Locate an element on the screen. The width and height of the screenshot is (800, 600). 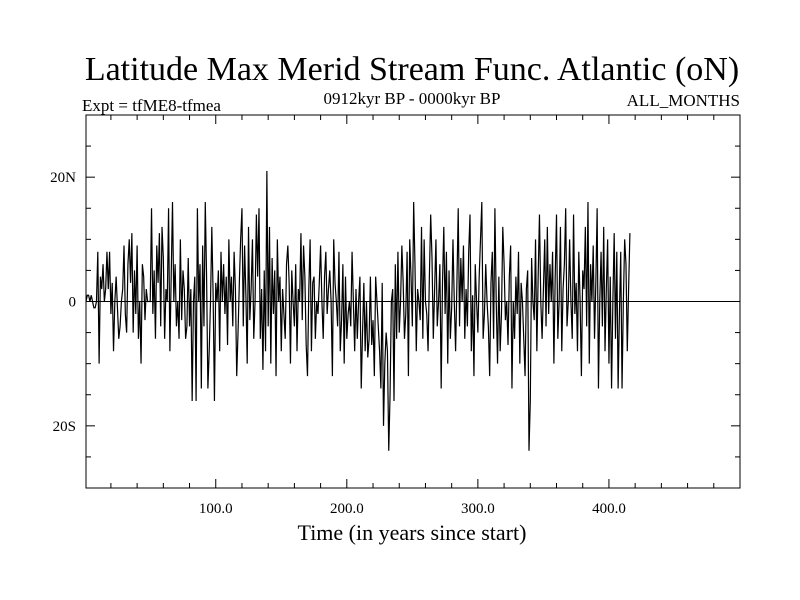
subtitle-left: Expt = tfME8-tfmea is located at coordinates (151, 105).